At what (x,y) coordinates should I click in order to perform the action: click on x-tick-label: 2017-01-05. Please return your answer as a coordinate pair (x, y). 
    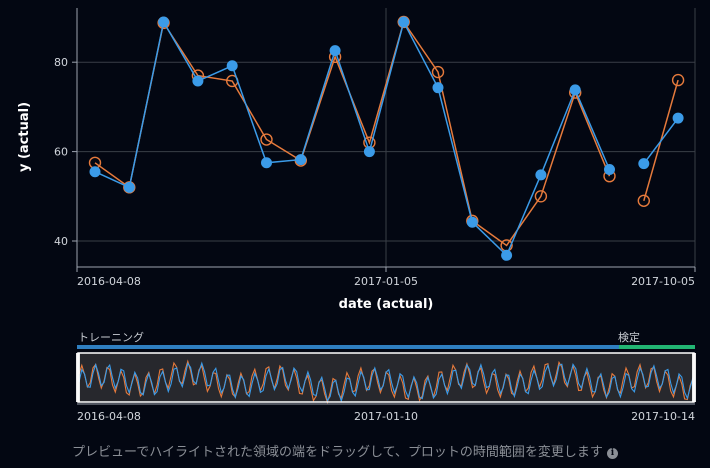
    Looking at the image, I should click on (386, 281).